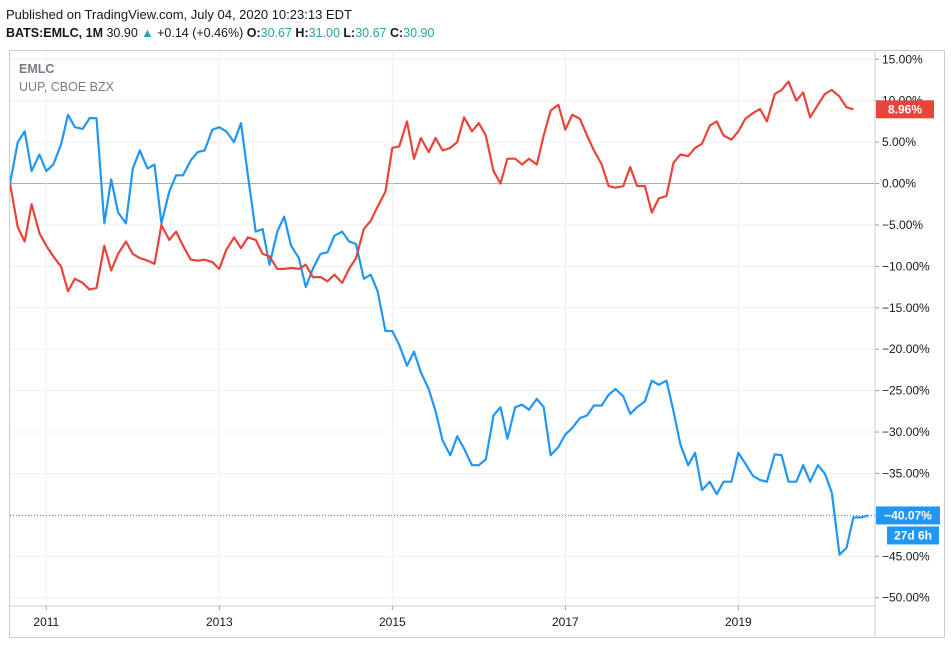 This screenshot has width=952, height=647. I want to click on open-label: O:, so click(253, 33).